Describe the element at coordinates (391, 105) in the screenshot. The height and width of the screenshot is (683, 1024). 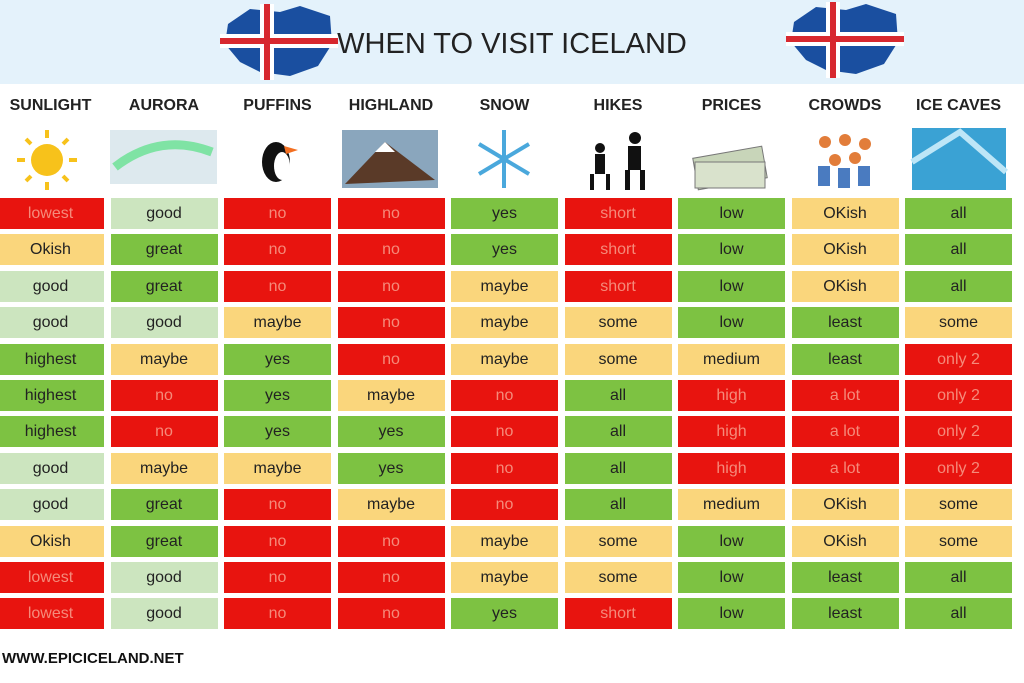
I see `column-header: HIGHLAND` at that location.